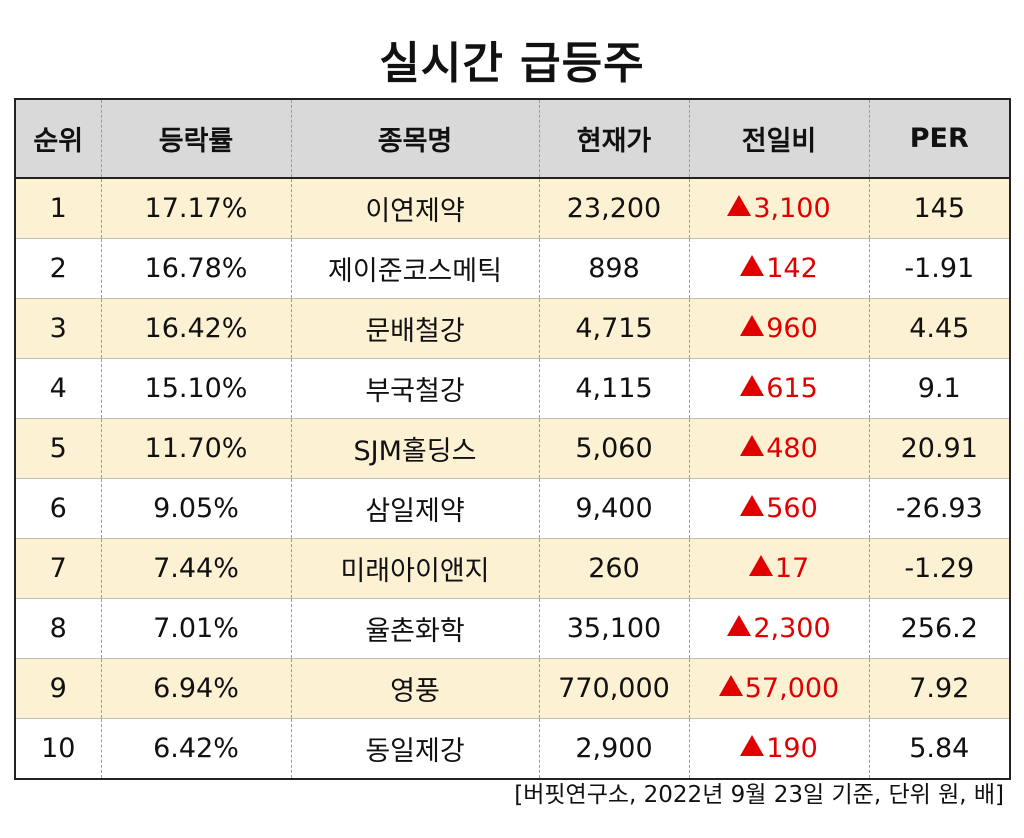 Image resolution: width=1024 pixels, height=838 pixels. I want to click on rate-cell: 9.05%, so click(195, 508).